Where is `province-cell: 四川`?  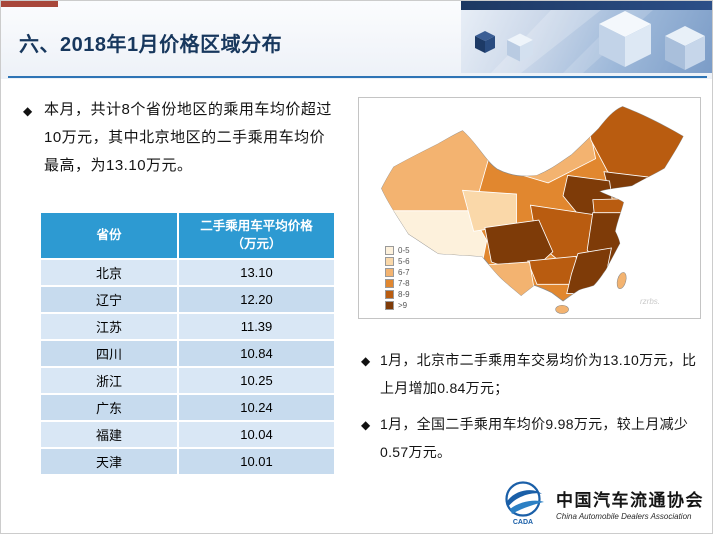 province-cell: 四川 is located at coordinates (109, 354).